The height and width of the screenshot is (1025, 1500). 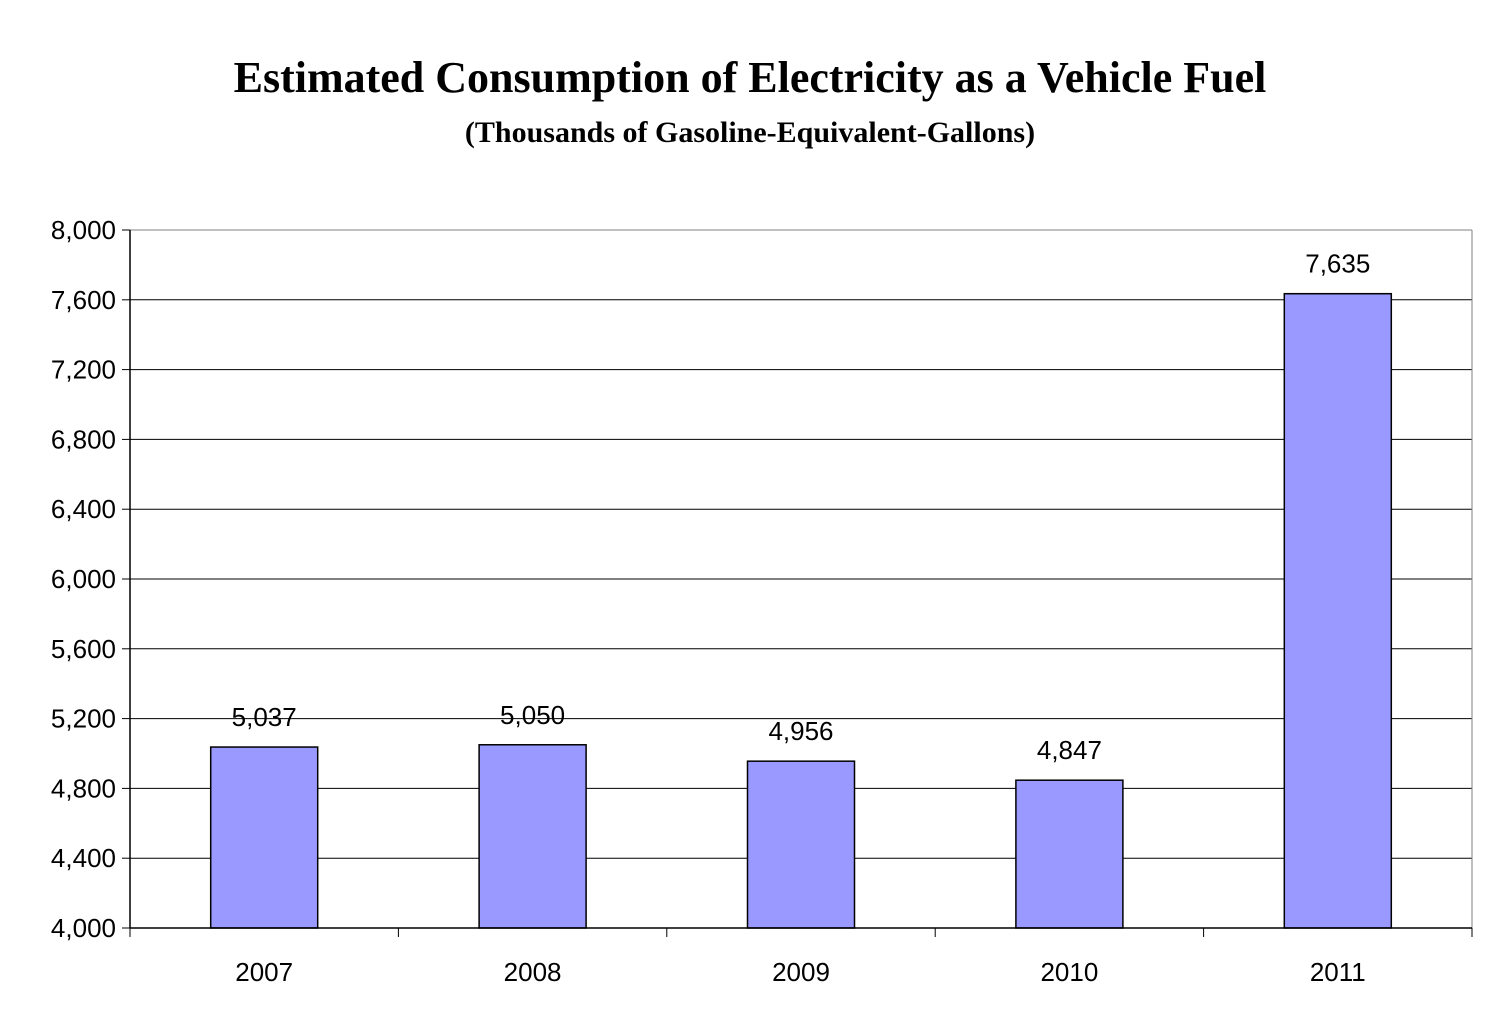 What do you see at coordinates (801, 844) in the screenshot?
I see `bar-2009` at bounding box center [801, 844].